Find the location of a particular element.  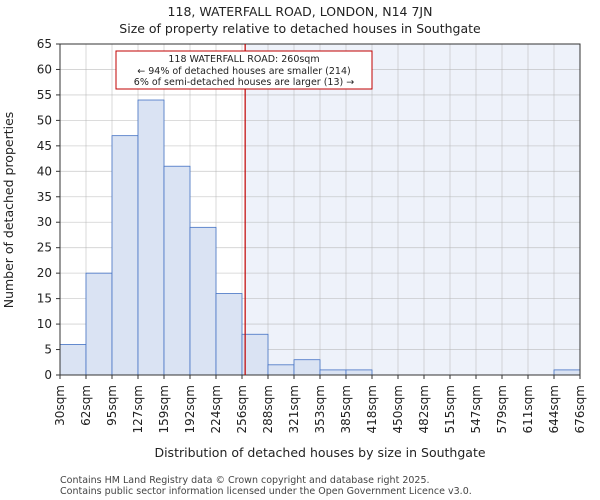

annotation-frame is located at coordinates (244, 70).